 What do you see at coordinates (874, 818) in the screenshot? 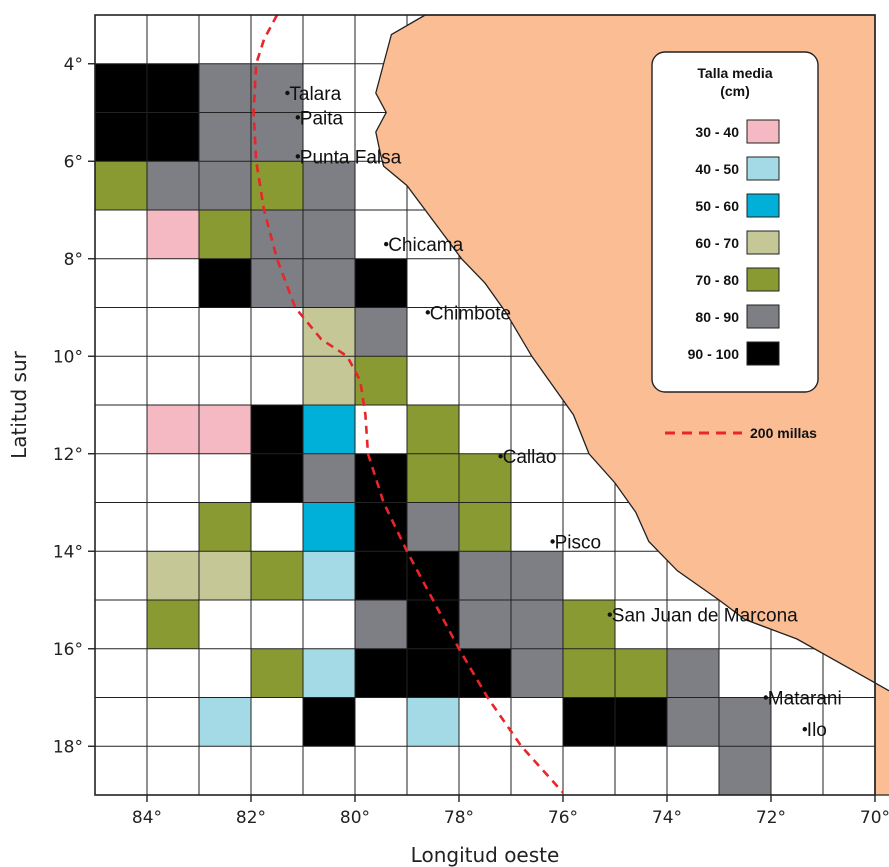
I see `x-tick-label: 70°` at bounding box center [874, 818].